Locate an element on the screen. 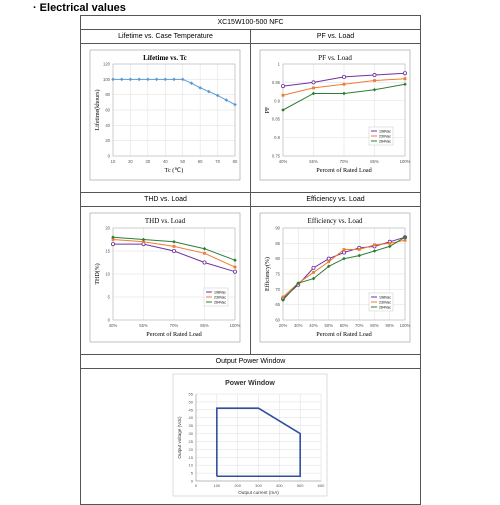  thd-xlabel: Percent of Rated Load is located at coordinates (174, 334).